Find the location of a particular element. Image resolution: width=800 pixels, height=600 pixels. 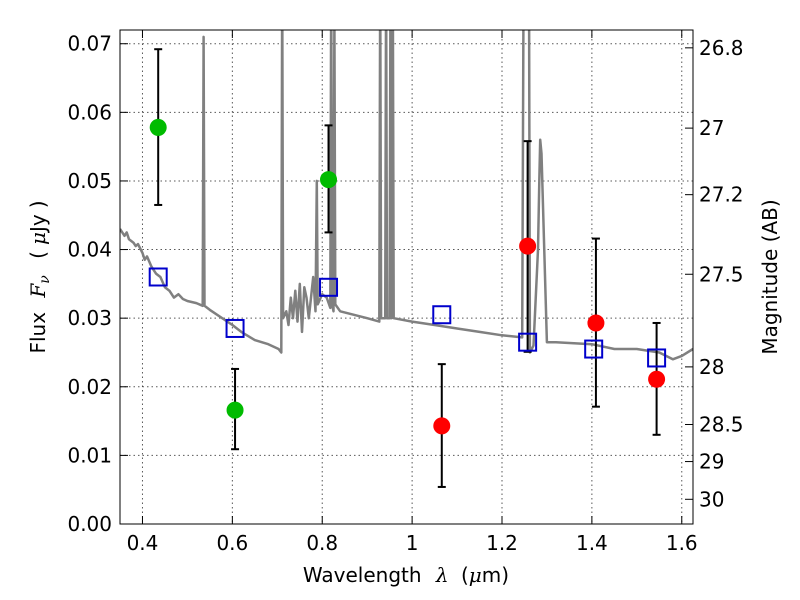

right-tick-label: 28.5 is located at coordinates (721, 425).